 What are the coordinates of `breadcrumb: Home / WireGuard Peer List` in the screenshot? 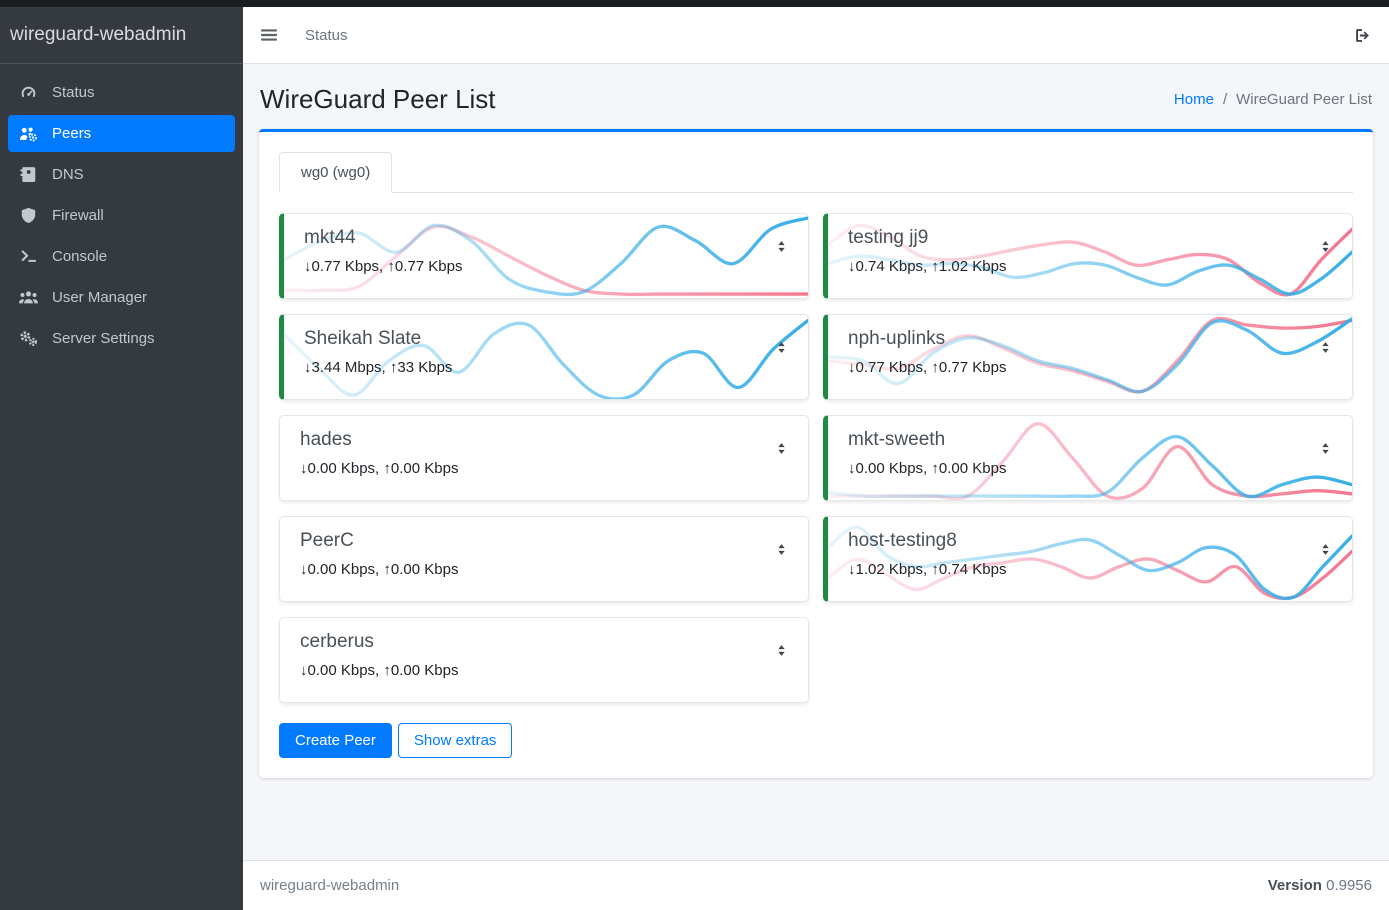 It's located at (1273, 99).